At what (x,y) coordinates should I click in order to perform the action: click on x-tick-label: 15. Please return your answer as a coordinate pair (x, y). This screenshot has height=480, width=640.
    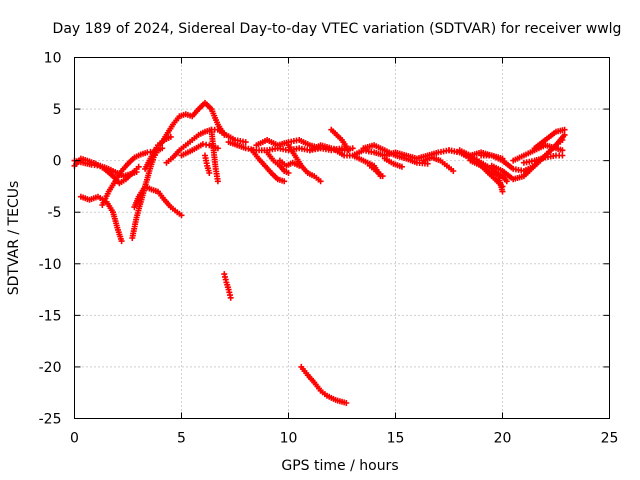
    Looking at the image, I should click on (396, 439).